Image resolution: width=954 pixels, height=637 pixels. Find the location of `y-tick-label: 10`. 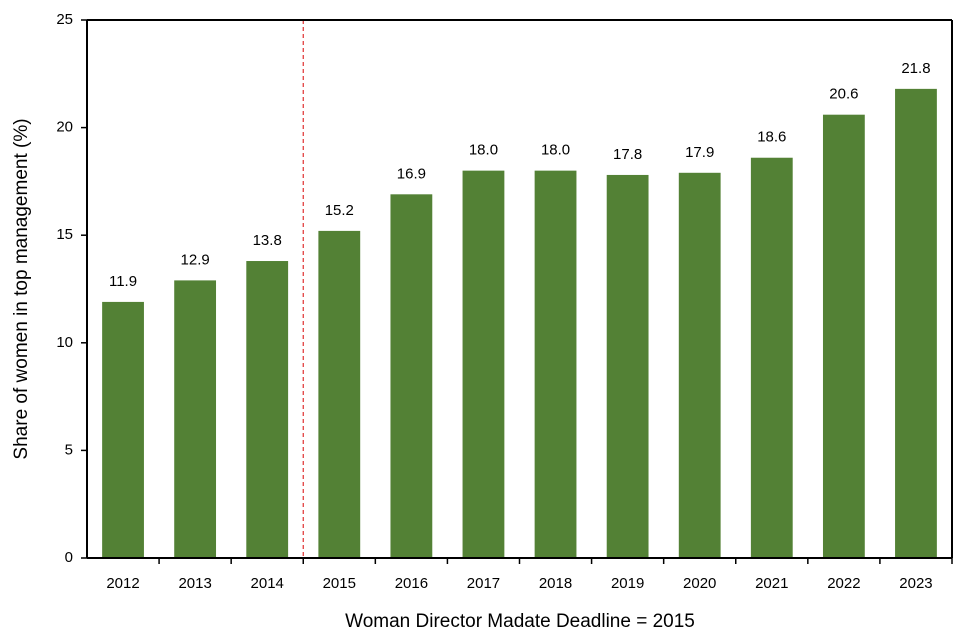

y-tick-label: 10 is located at coordinates (64, 342).